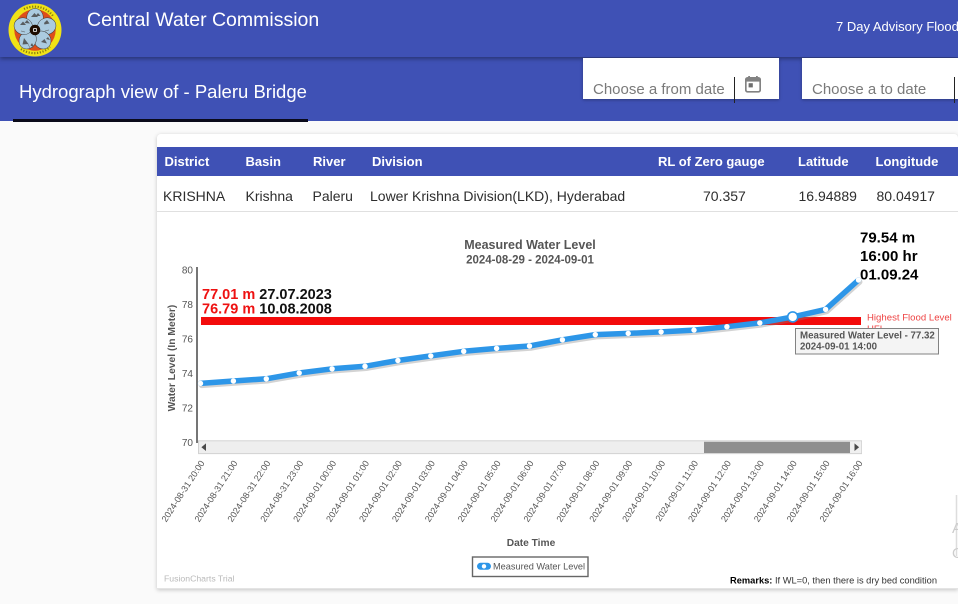  What do you see at coordinates (188, 340) in the screenshot?
I see `svg-text: 76` at bounding box center [188, 340].